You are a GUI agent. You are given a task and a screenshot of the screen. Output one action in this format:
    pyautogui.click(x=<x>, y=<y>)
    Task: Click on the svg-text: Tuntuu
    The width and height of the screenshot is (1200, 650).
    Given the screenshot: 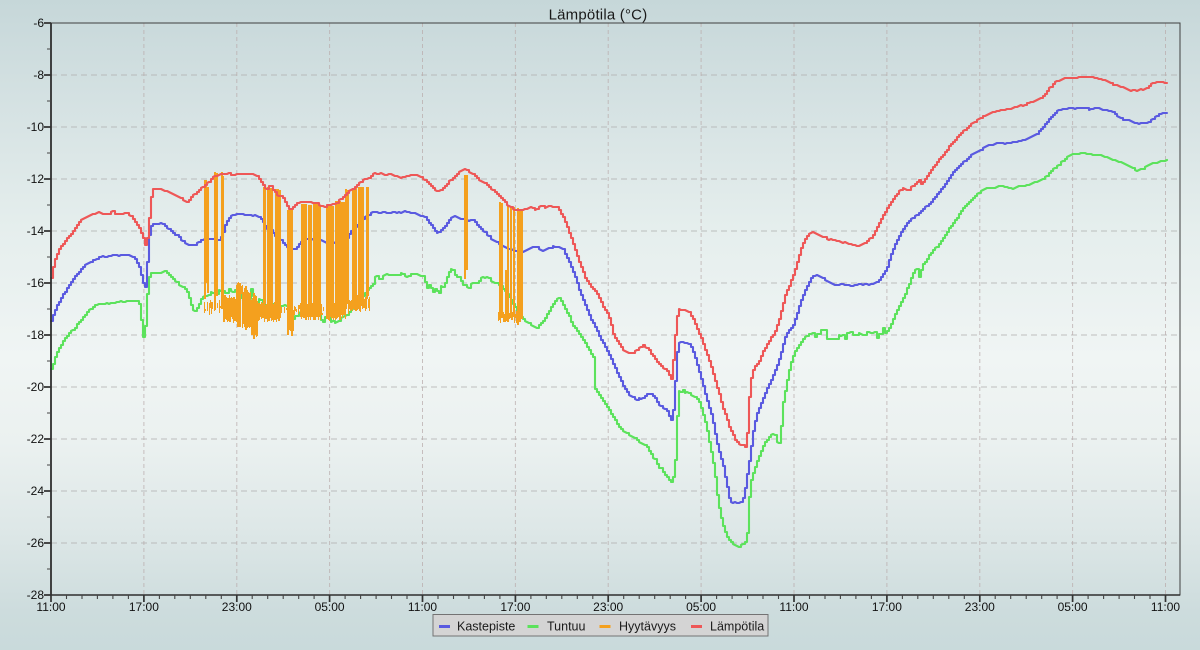 What is the action you would take?
    pyautogui.click(x=566, y=627)
    